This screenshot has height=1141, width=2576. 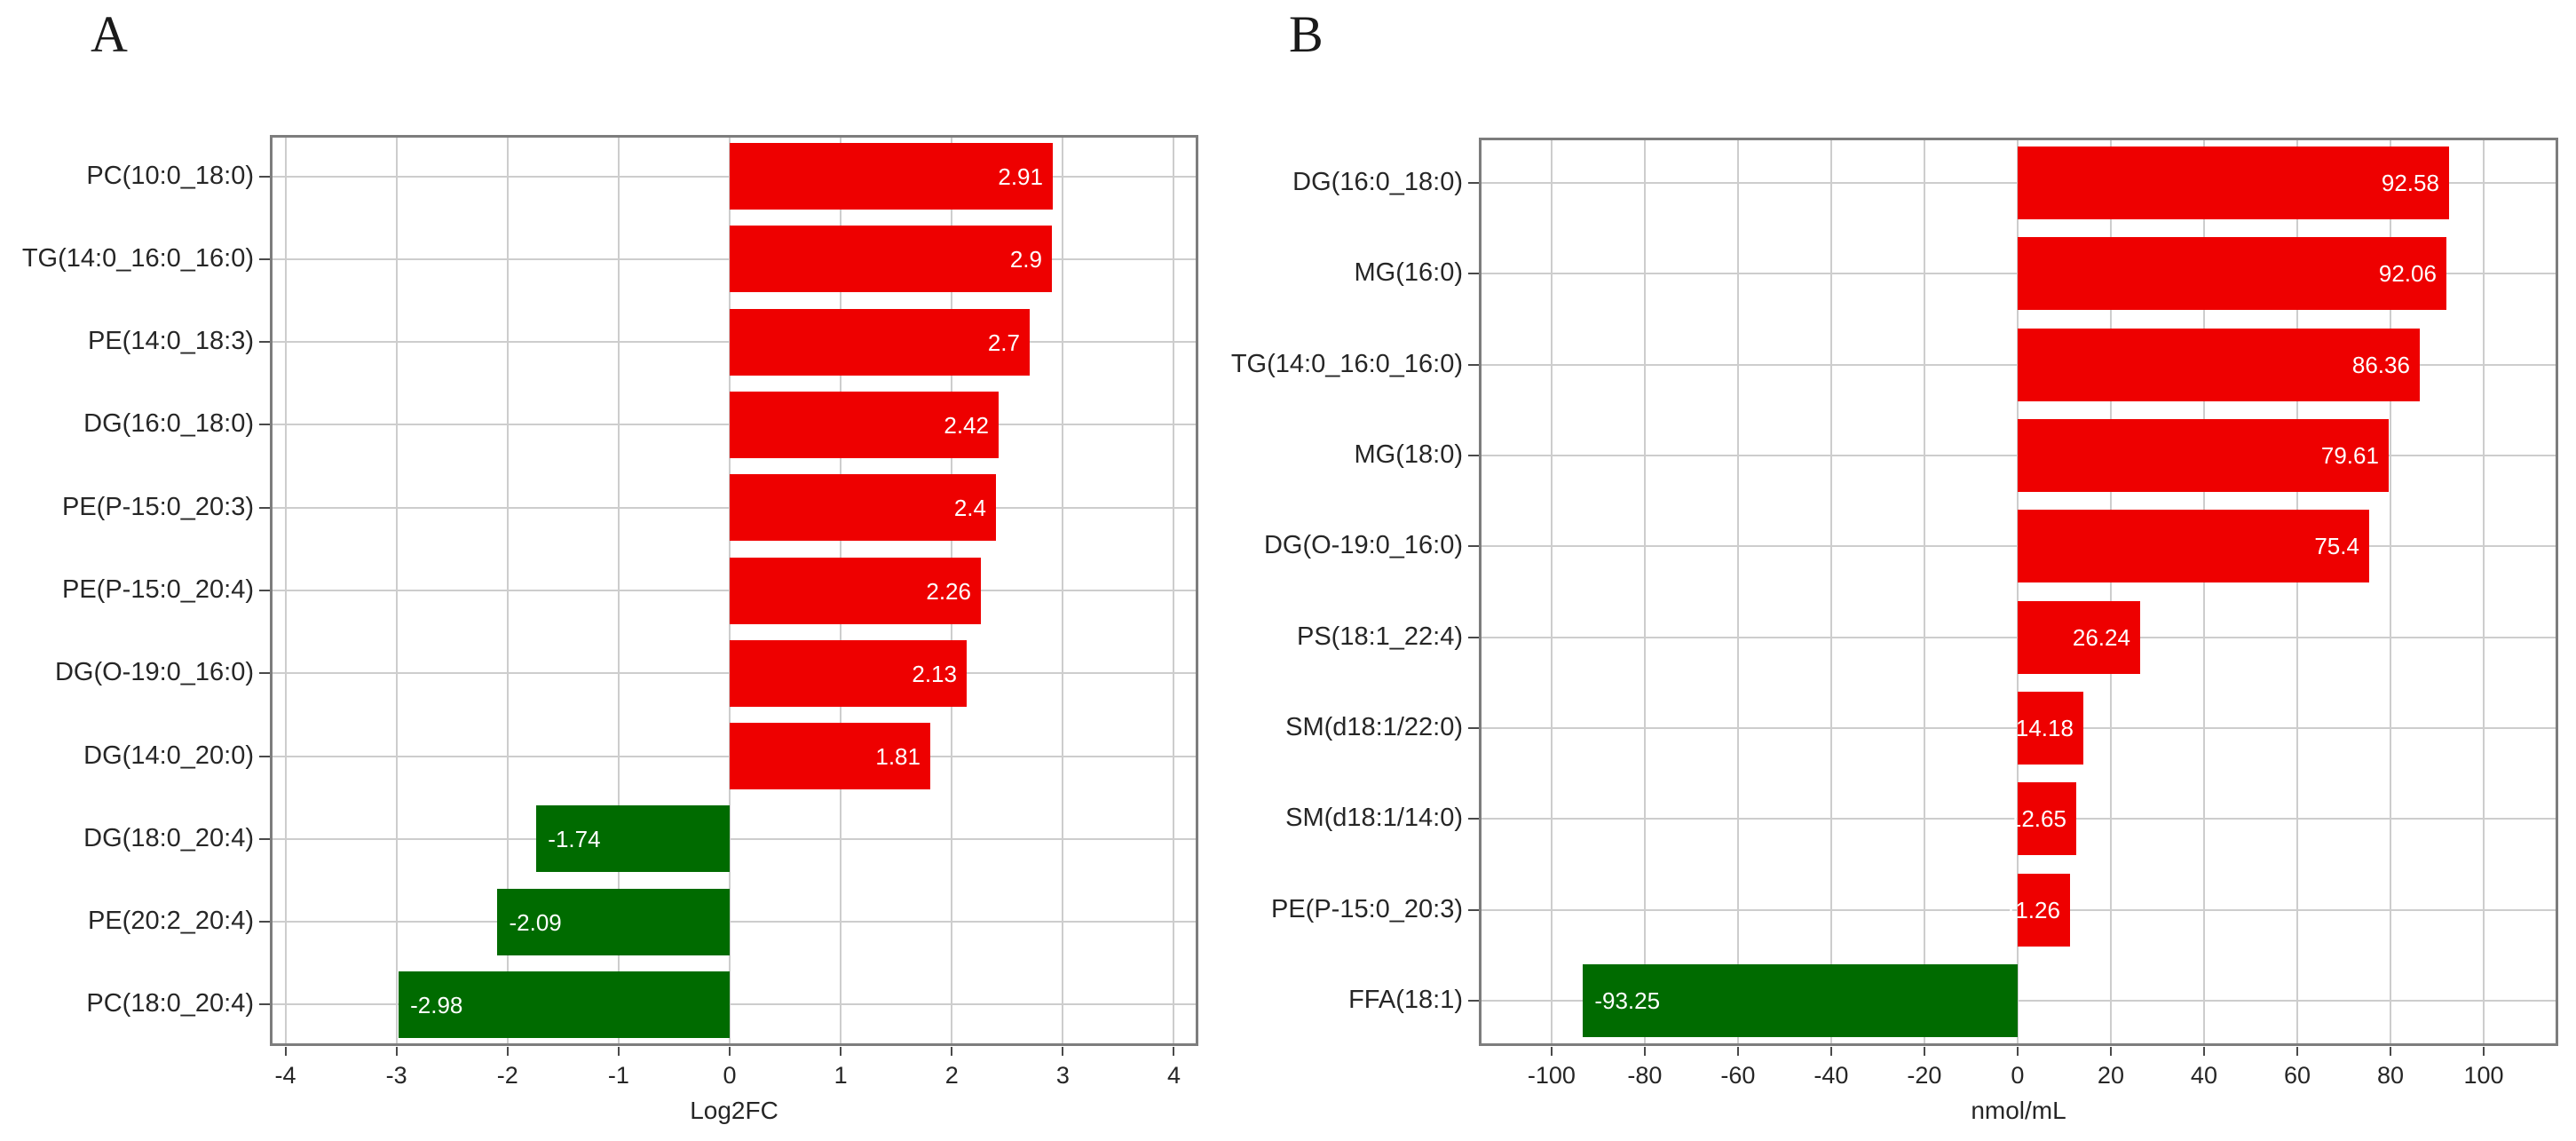 I want to click on y-gridline, so click(x=734, y=1004).